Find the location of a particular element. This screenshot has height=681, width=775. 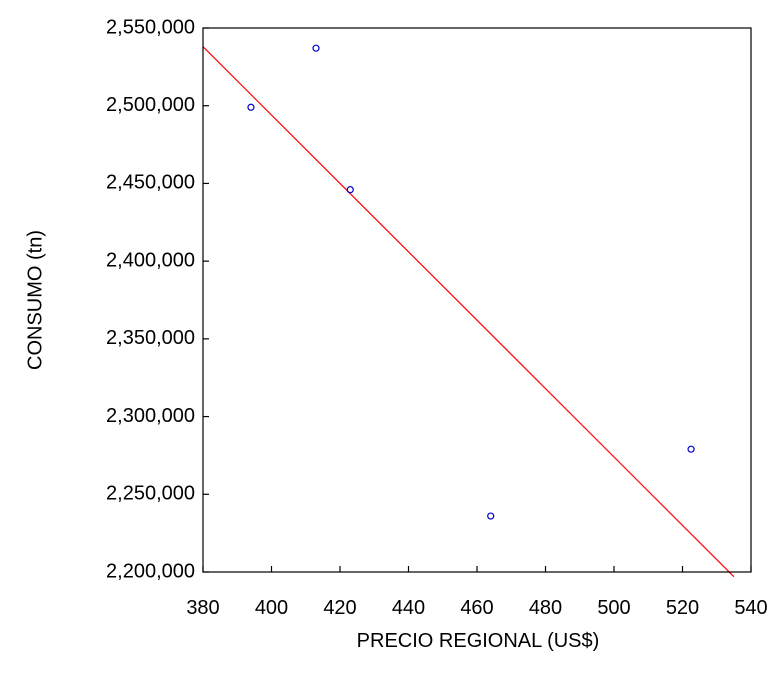

x-tick-label: 400 is located at coordinates (271, 608).